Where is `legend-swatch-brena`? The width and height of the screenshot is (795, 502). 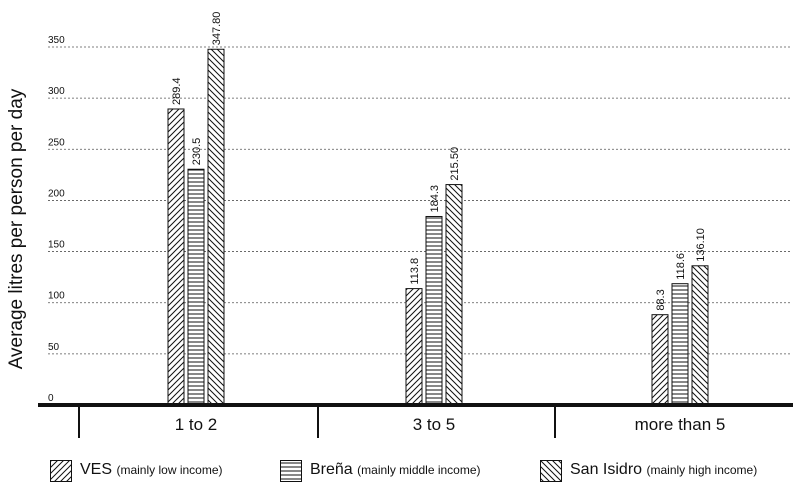 legend-swatch-brena is located at coordinates (291, 471).